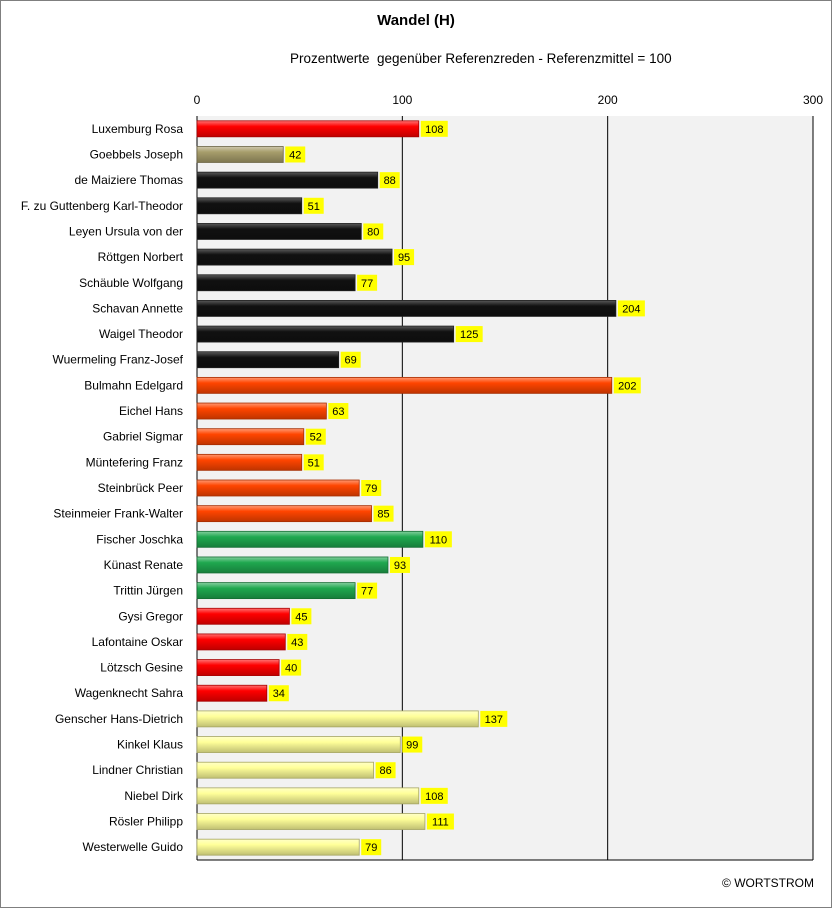 The height and width of the screenshot is (908, 832). I want to click on x-tick-label: 200, so click(608, 100).